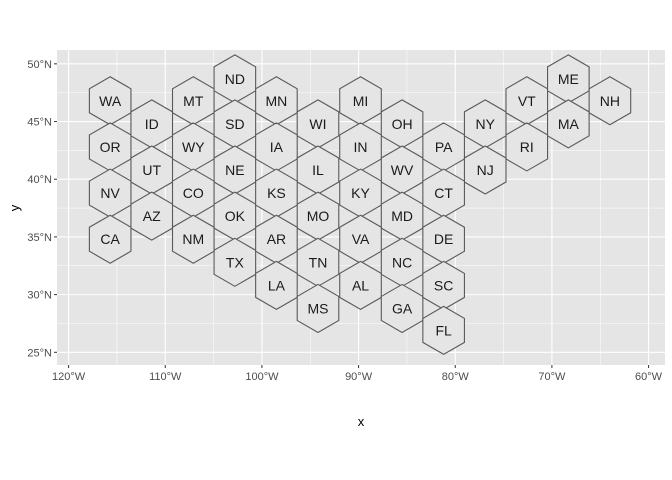 The image size is (672, 480). I want to click on x-axis-title: x, so click(361, 421).